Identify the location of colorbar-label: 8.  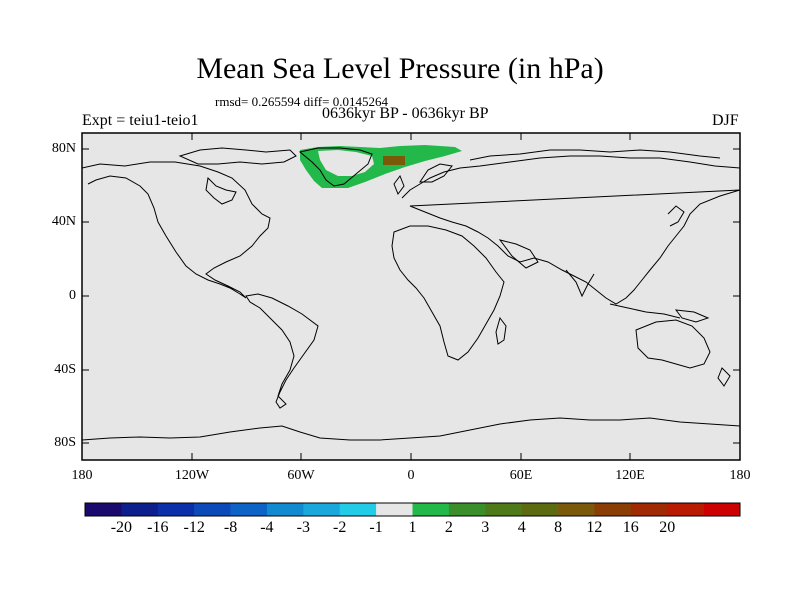
(558, 527).